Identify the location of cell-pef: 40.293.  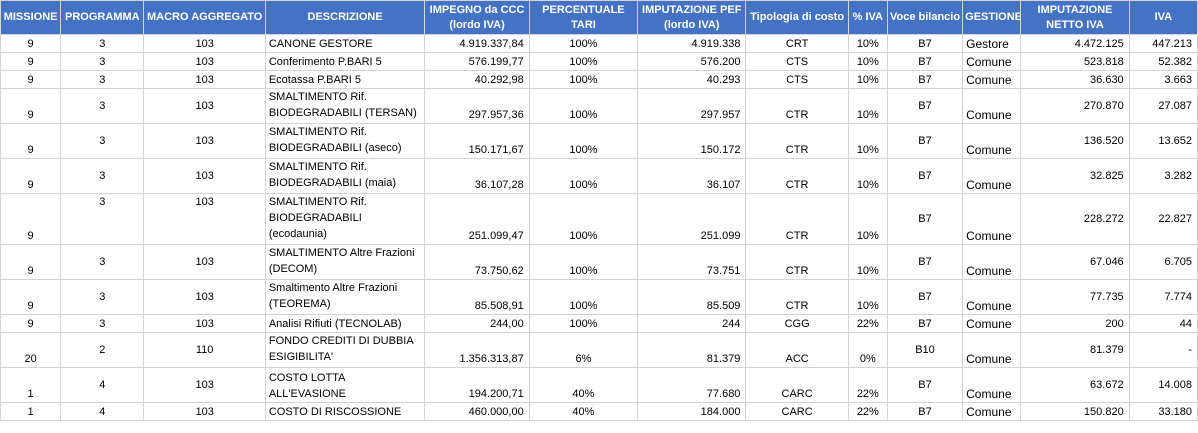
(692, 79).